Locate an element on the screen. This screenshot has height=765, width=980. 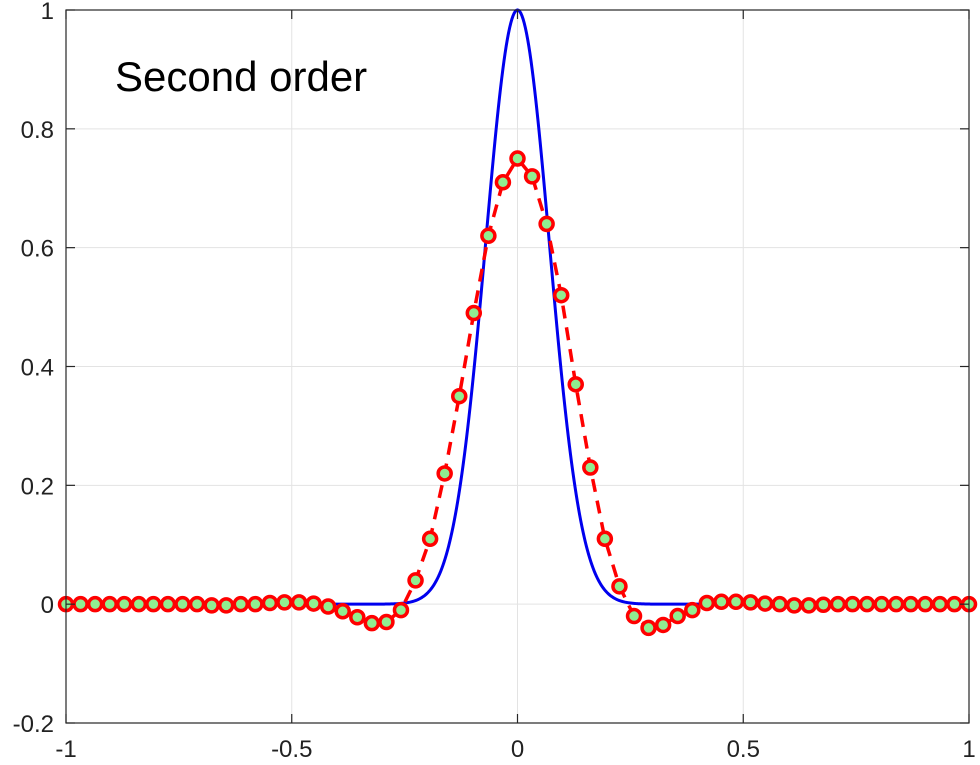
y-tick-label: -0.2 is located at coordinates (33, 724).